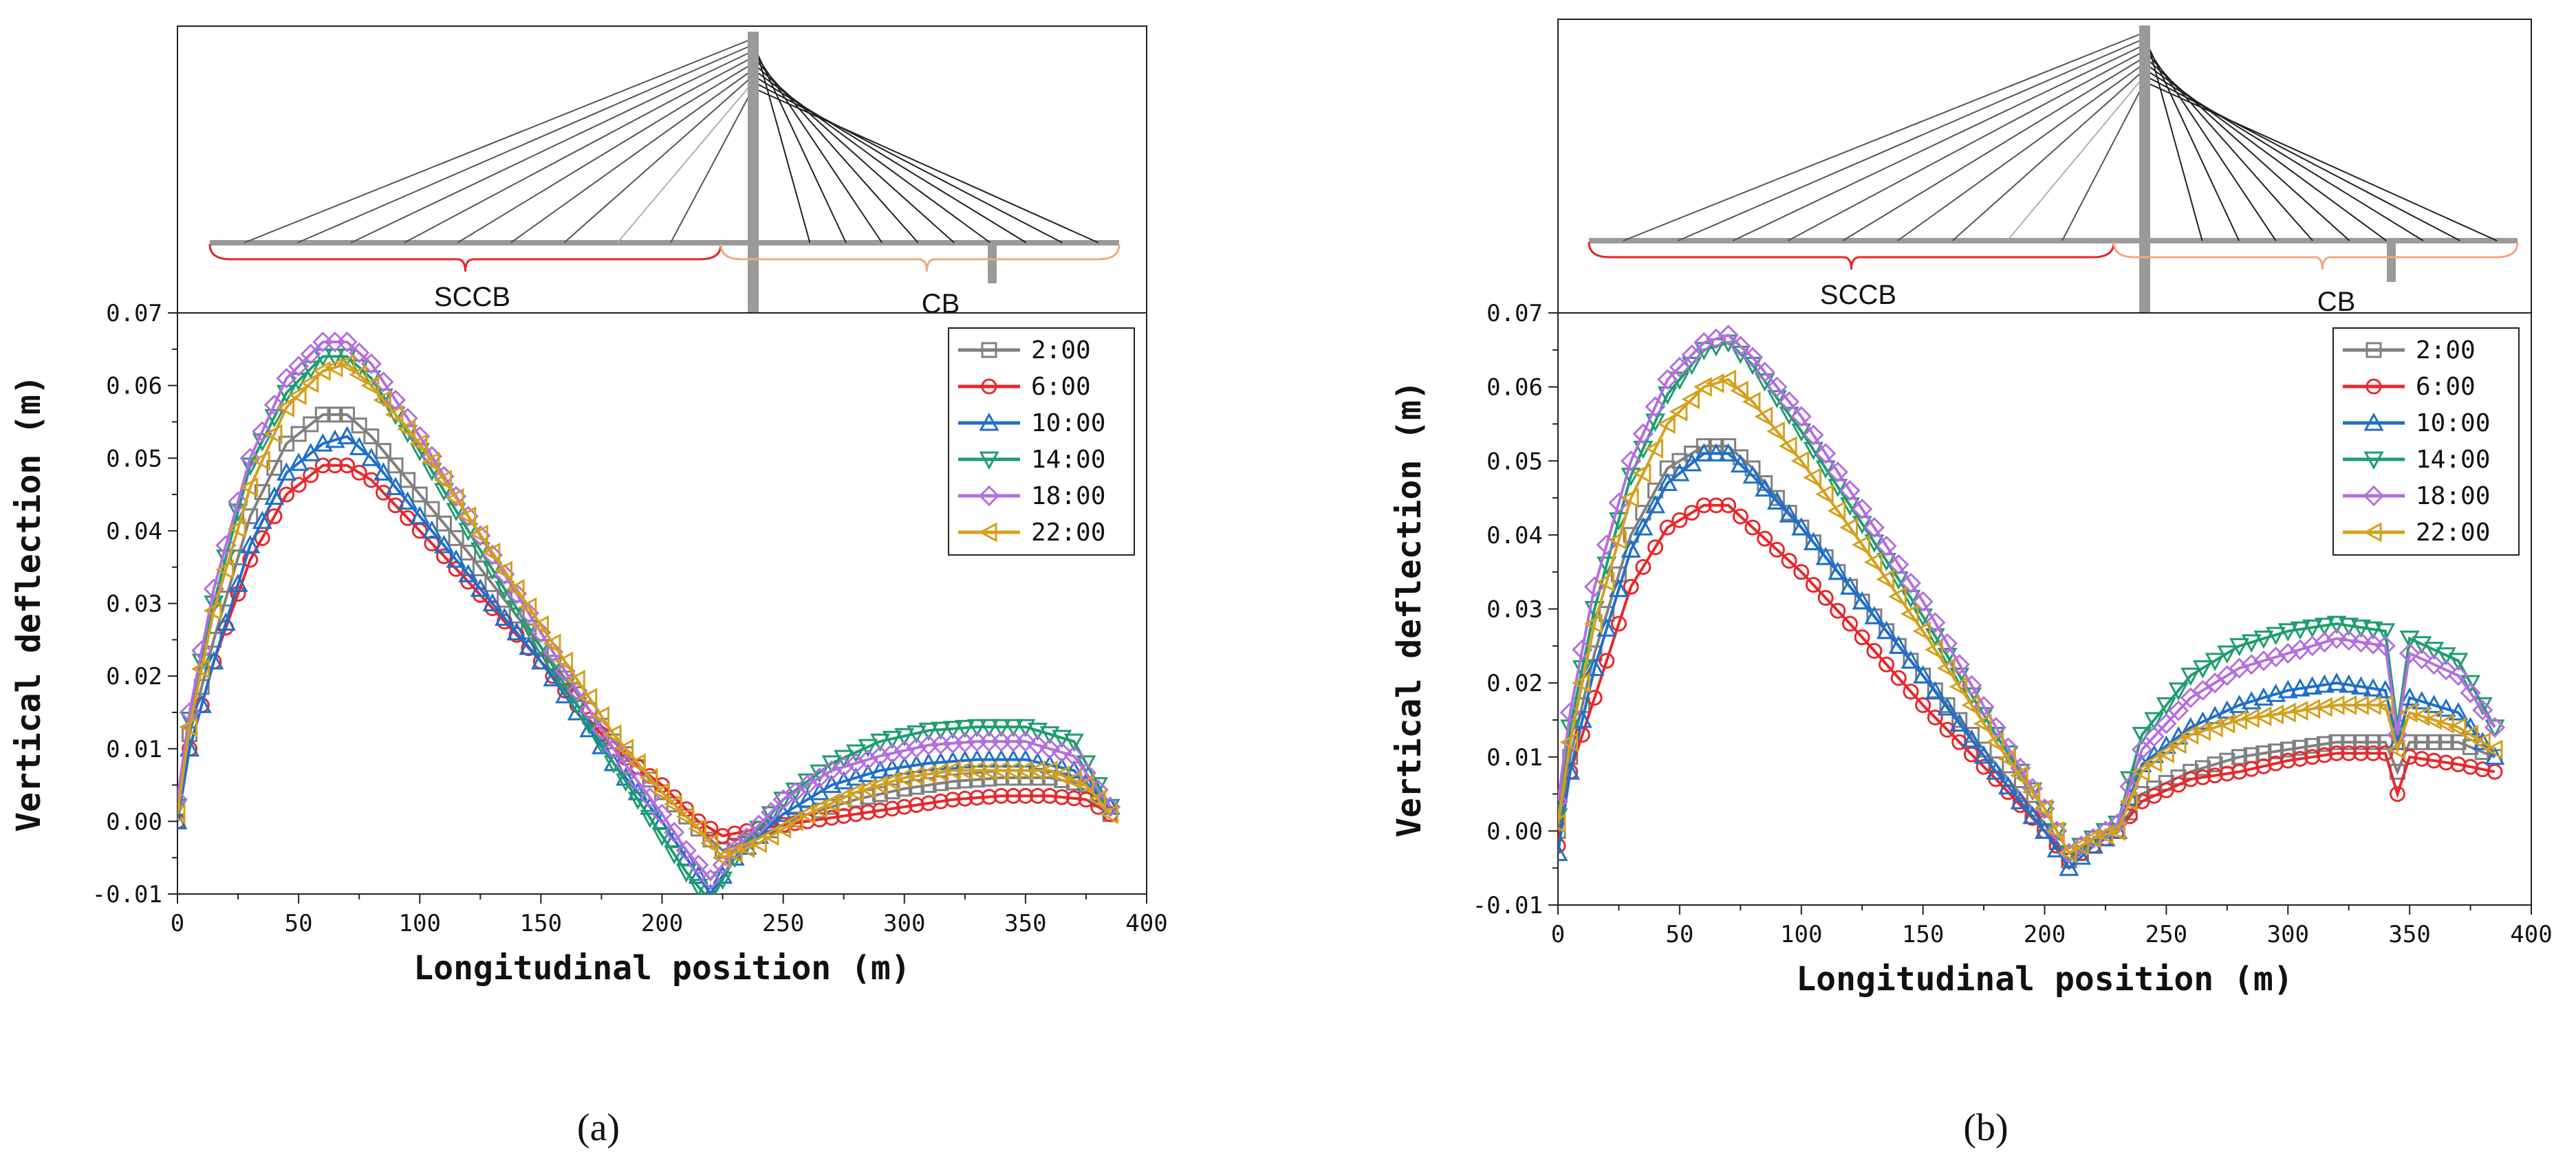 The height and width of the screenshot is (1167, 2576). Describe the element at coordinates (1508, 905) in the screenshot. I see `y-tick-label: -0.01` at that location.